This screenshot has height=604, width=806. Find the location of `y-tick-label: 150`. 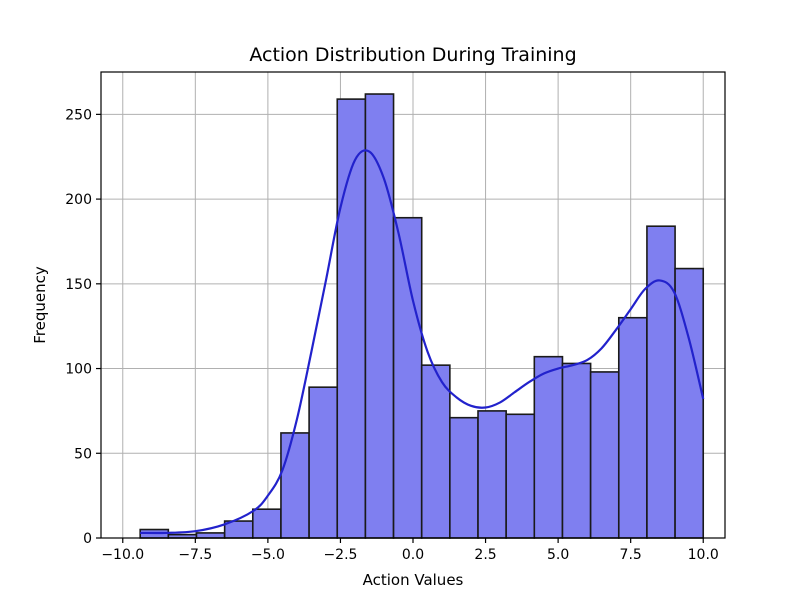

y-tick-label: 150 is located at coordinates (78, 285).